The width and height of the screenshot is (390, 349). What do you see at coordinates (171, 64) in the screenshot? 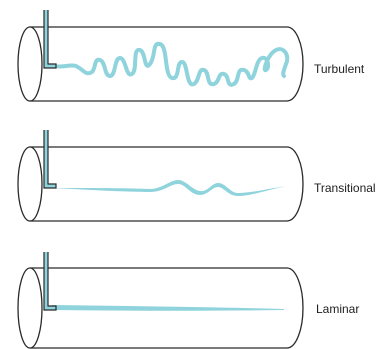
I see `dye-streak-turbulent` at bounding box center [171, 64].